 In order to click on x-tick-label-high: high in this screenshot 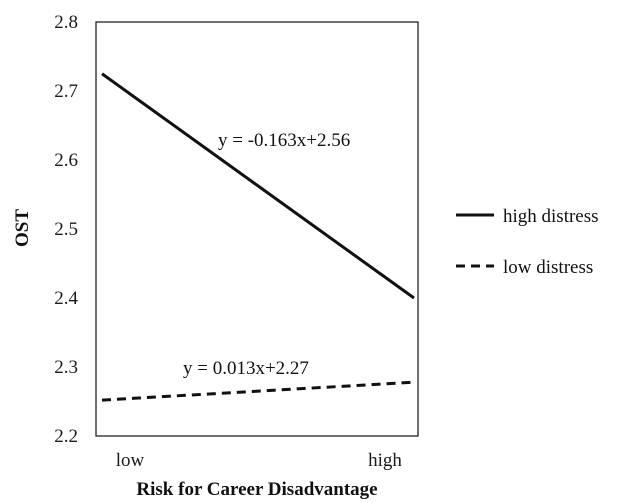, I will do `click(385, 460)`.